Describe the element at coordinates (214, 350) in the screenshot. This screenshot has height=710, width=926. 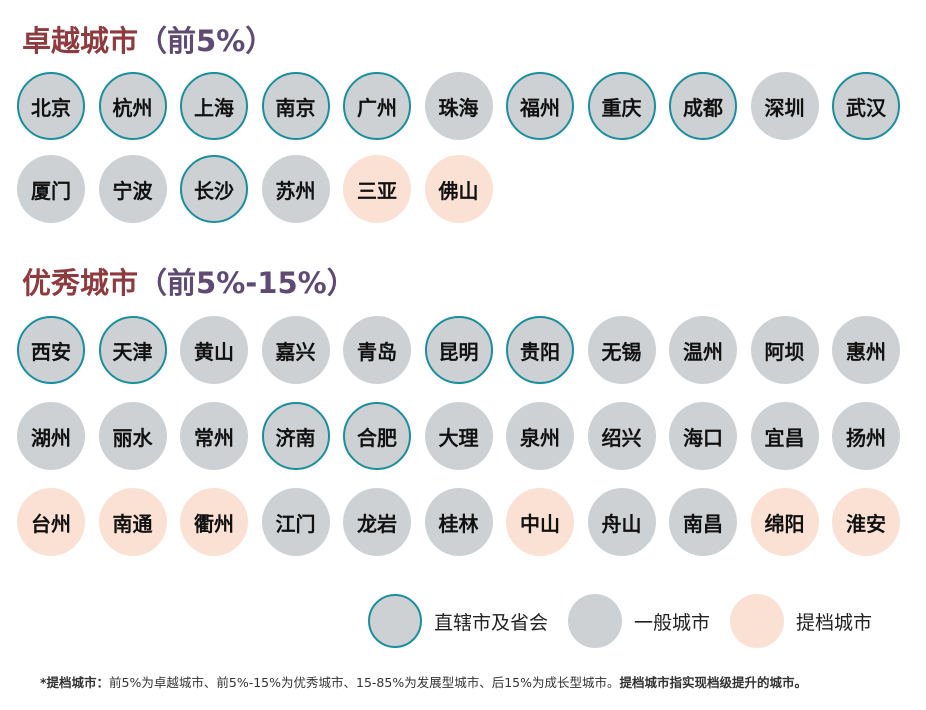
I see `city-badge: 黄山` at that location.